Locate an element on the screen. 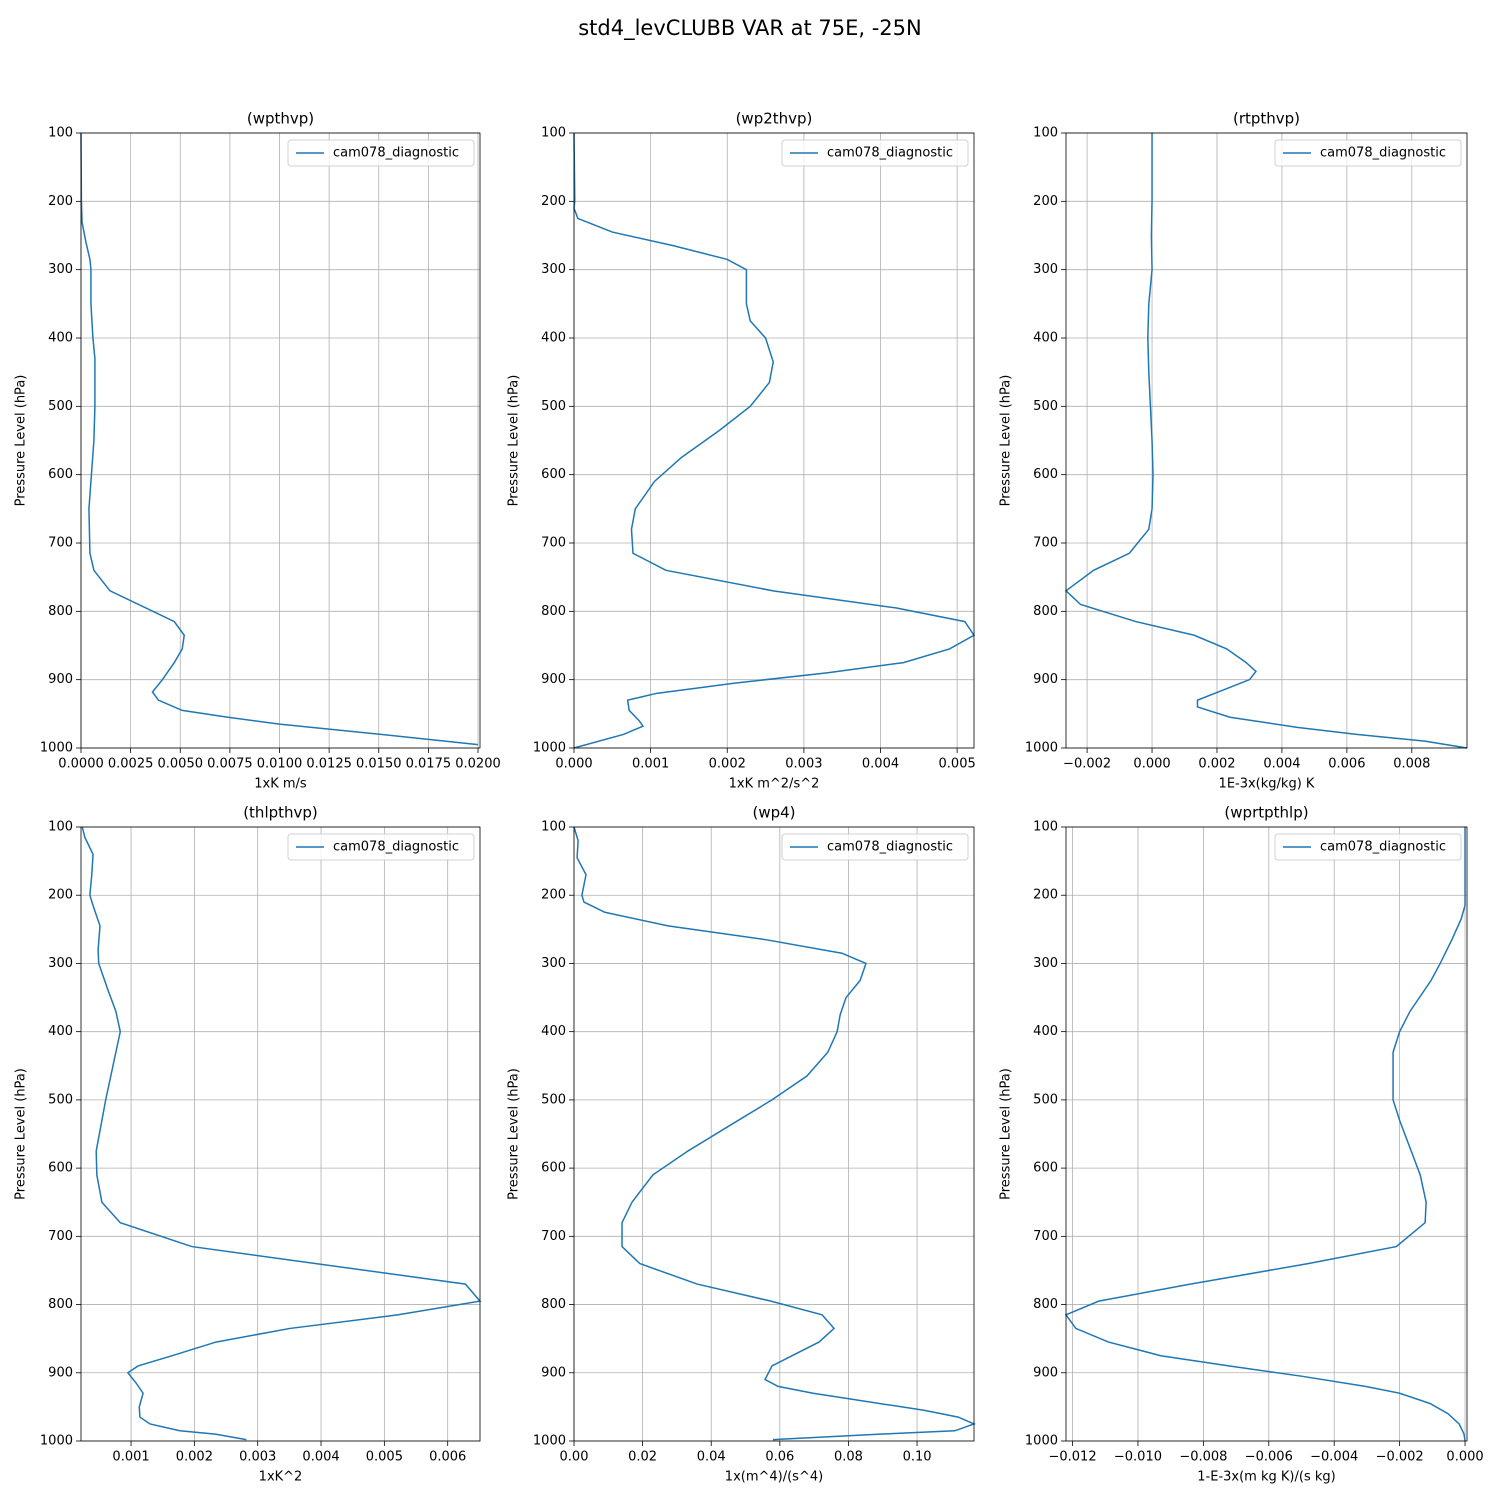 This screenshot has height=1500, width=1500. x-tick-label: 0.04 is located at coordinates (711, 1457).